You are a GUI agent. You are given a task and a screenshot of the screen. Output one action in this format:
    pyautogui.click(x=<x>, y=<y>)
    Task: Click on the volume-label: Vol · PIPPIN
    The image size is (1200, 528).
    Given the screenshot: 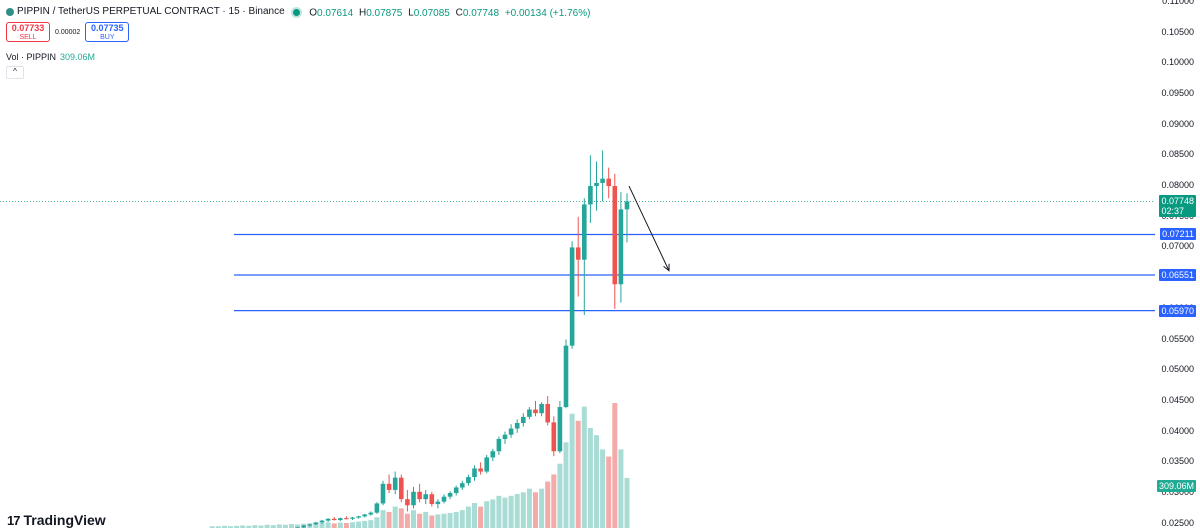 What is the action you would take?
    pyautogui.click(x=31, y=57)
    